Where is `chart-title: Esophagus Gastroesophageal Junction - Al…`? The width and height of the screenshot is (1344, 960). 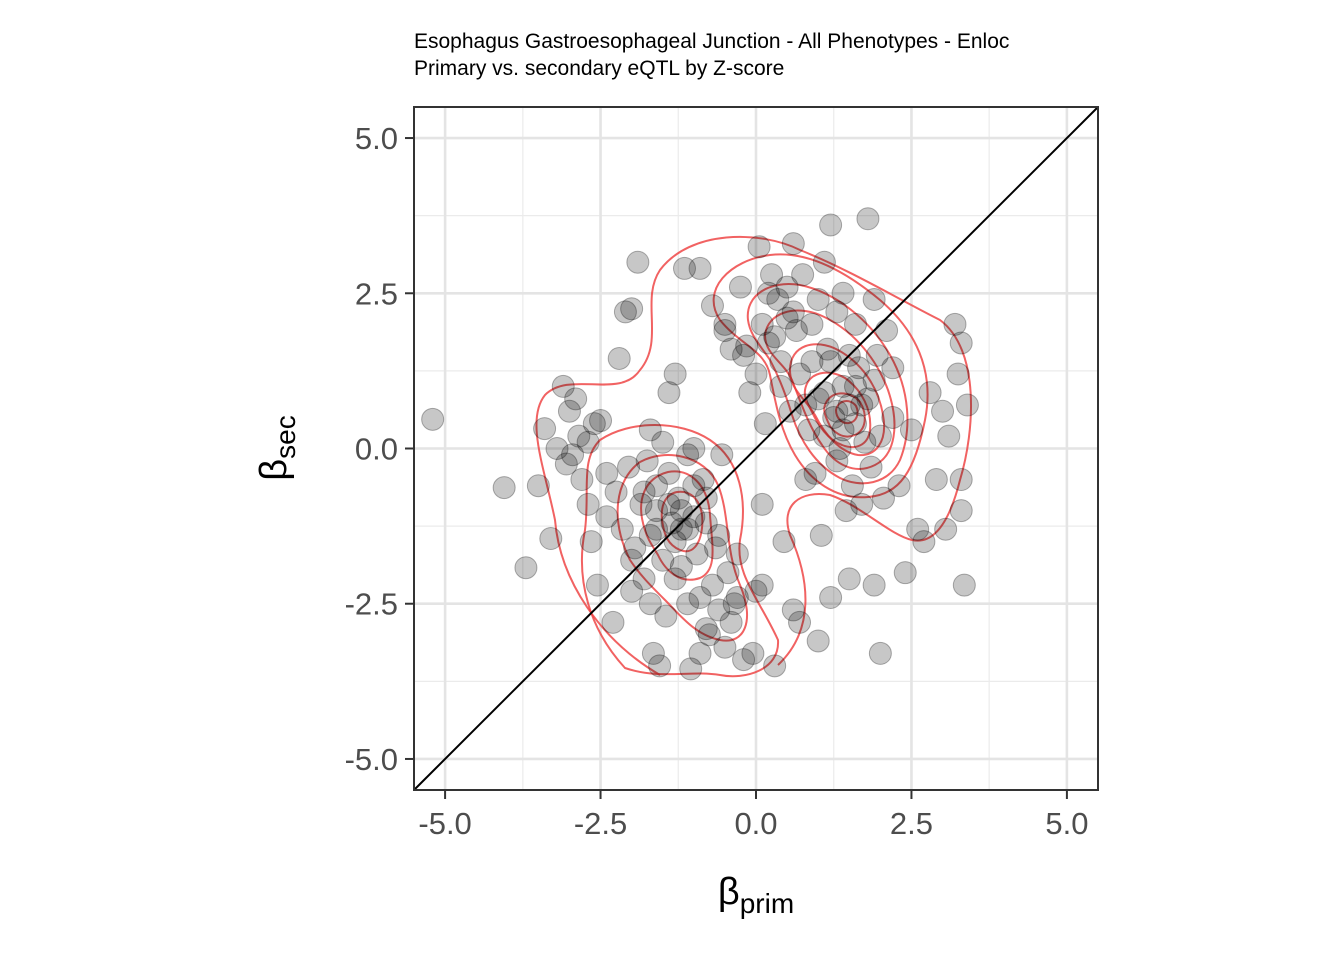 chart-title: Esophagus Gastroesophageal Junction - Al… is located at coordinates (711, 41).